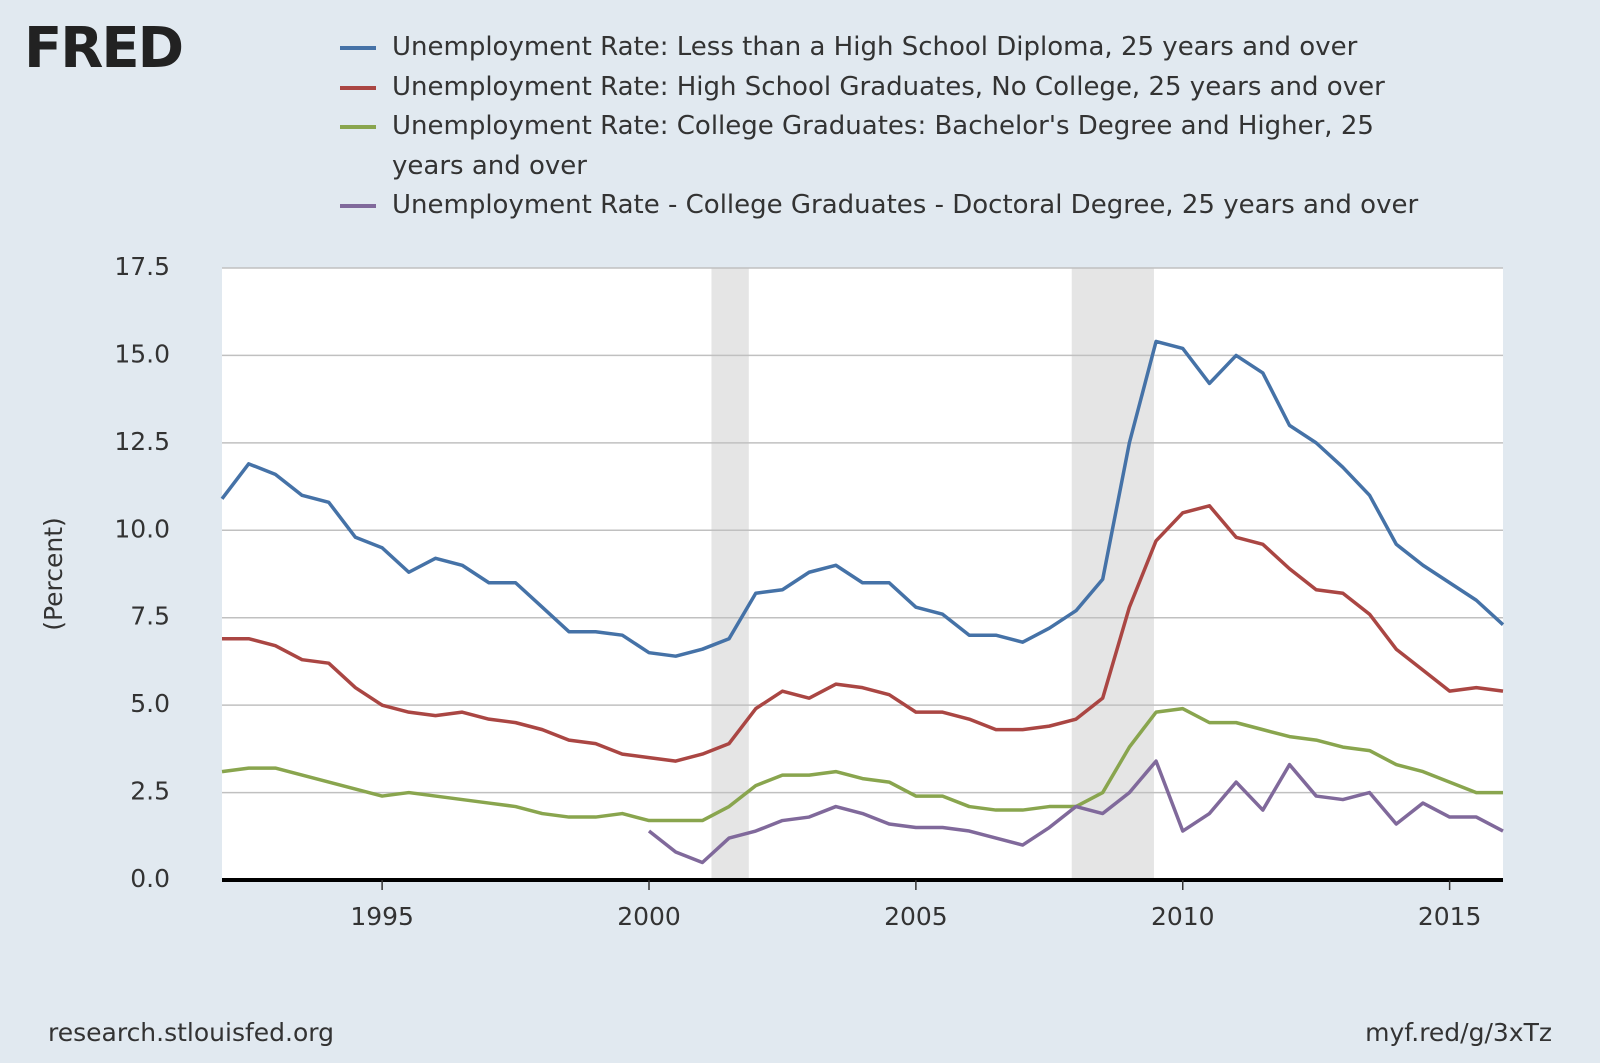 Image resolution: width=1600 pixels, height=1063 pixels. I want to click on y-tick-label: 15.0, so click(142, 353).